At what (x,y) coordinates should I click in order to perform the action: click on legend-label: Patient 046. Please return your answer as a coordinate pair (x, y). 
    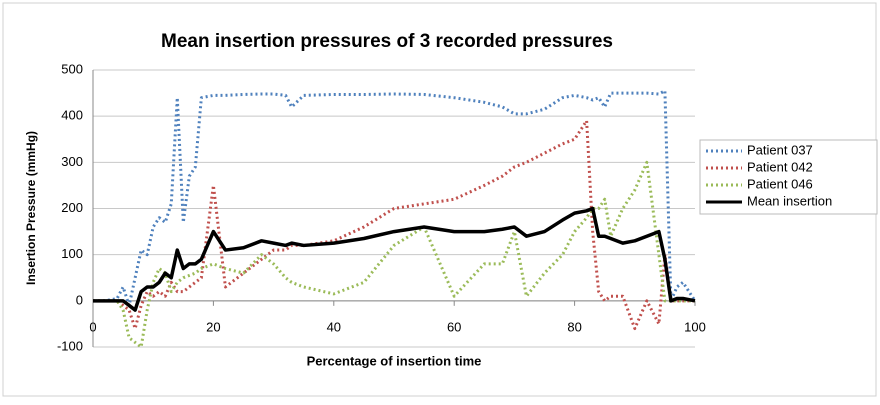
    Looking at the image, I should click on (780, 183).